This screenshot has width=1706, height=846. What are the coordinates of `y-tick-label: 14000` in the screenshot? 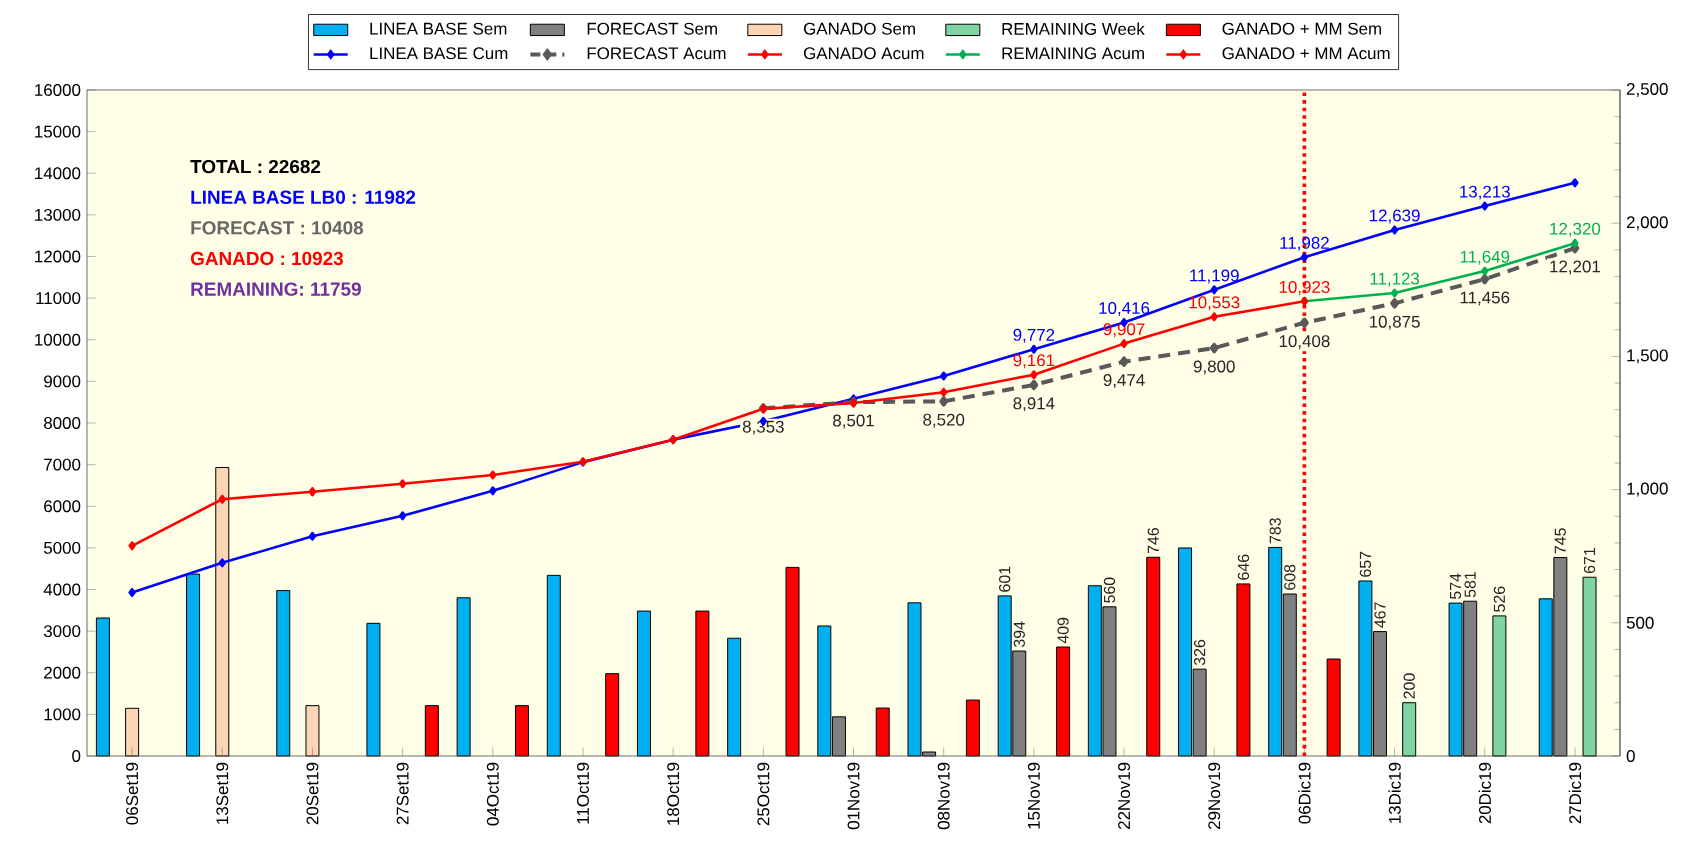 It's located at (58, 173).